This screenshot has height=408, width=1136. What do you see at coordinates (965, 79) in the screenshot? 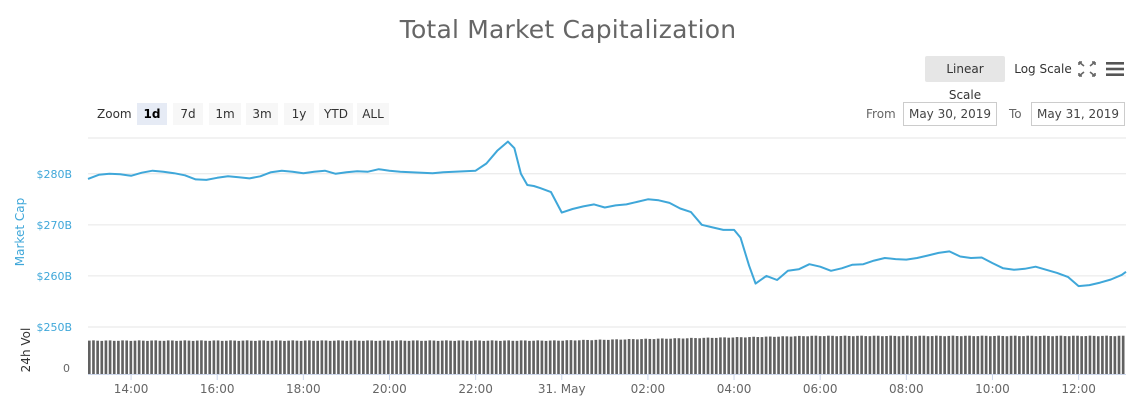
I see `linear-scale-button: Linear Scale` at bounding box center [965, 79].